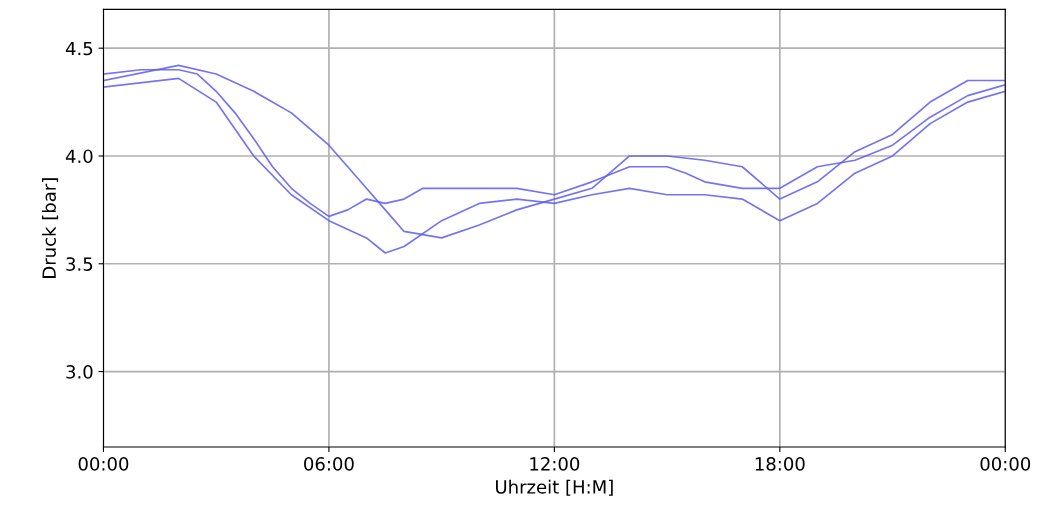  What do you see at coordinates (554, 487) in the screenshot?
I see `x-axis-title: Uhrzeit [H:M]` at bounding box center [554, 487].